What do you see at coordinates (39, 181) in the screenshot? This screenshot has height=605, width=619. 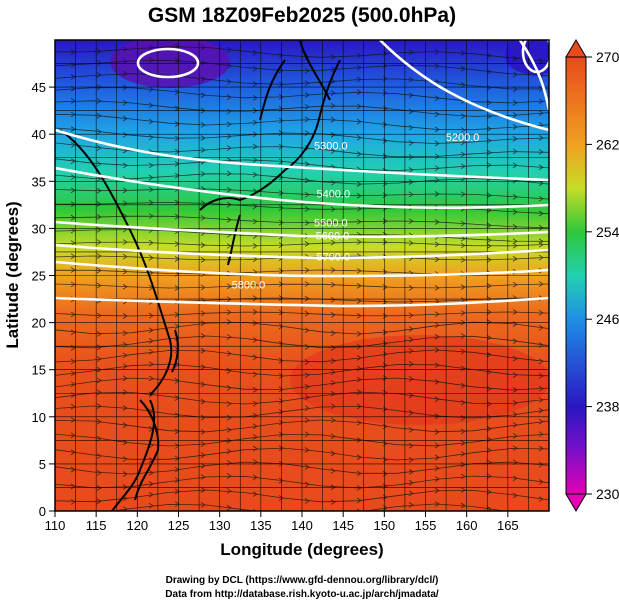 I see `y-tick-label: 35` at bounding box center [39, 181].